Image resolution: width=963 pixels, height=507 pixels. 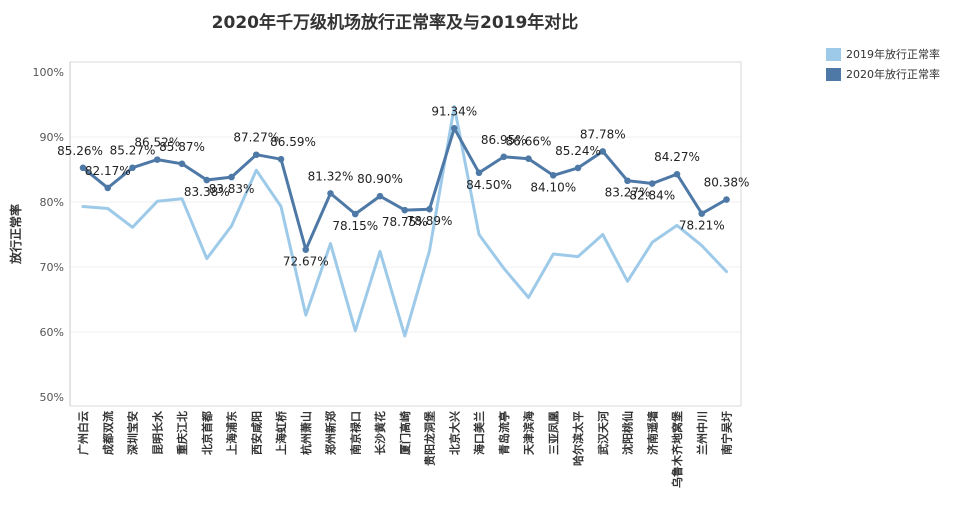 What do you see at coordinates (893, 74) in the screenshot?
I see `legend-label-2020: 2020年放行正常率` at bounding box center [893, 74].